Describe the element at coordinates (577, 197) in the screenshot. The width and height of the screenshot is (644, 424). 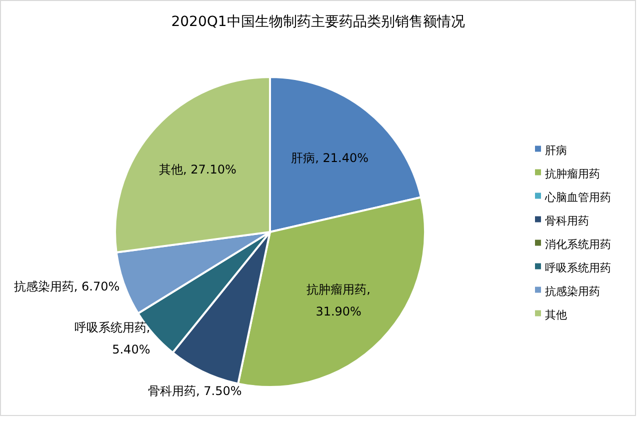
I see `legend-label: 心脑血管用药` at that location.